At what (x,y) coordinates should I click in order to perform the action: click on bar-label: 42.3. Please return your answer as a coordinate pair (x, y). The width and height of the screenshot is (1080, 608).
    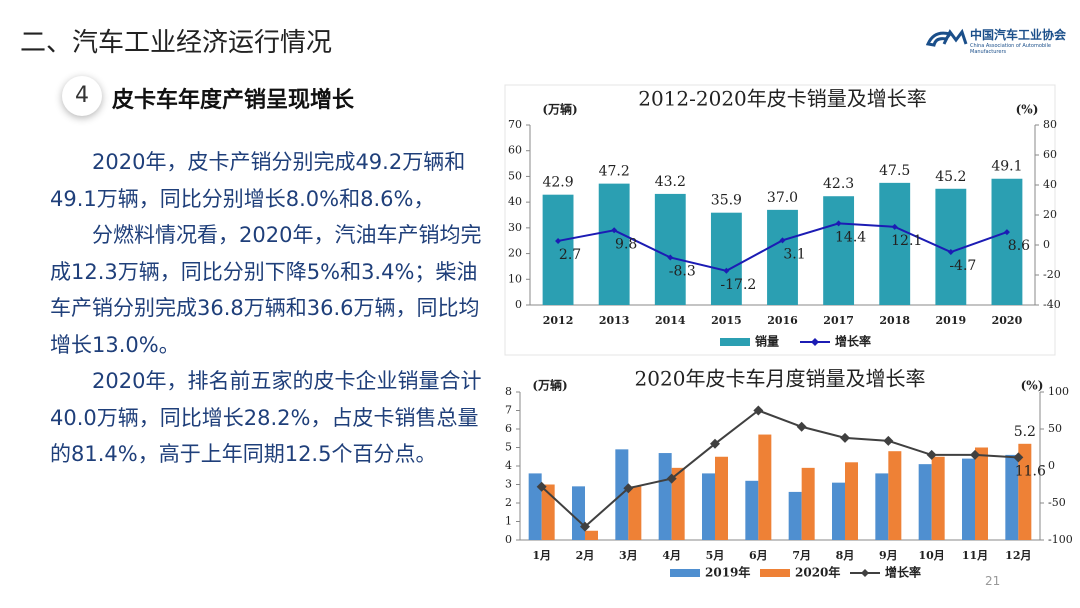
    Looking at the image, I should click on (838, 184).